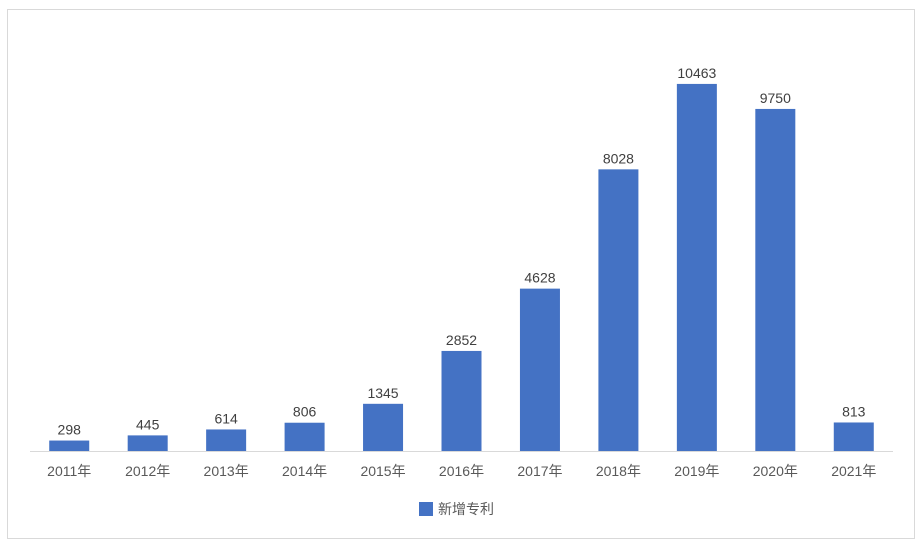 This screenshot has width=922, height=547. I want to click on legend-swatch, so click(426, 509).